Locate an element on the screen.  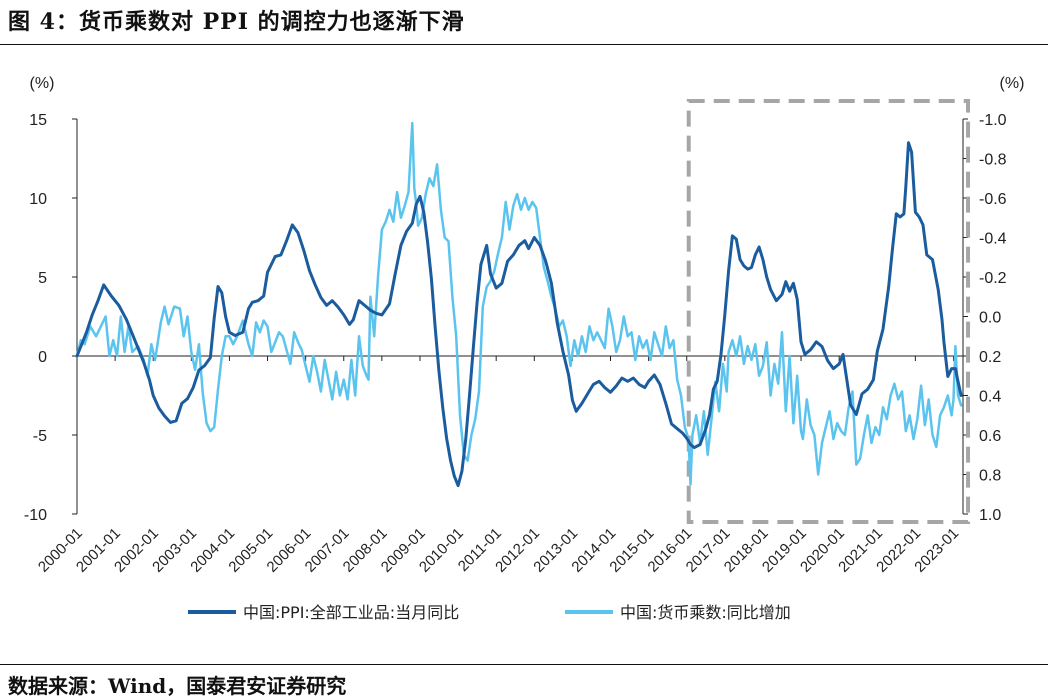
left-tick-label: 0 is located at coordinates (42, 357).